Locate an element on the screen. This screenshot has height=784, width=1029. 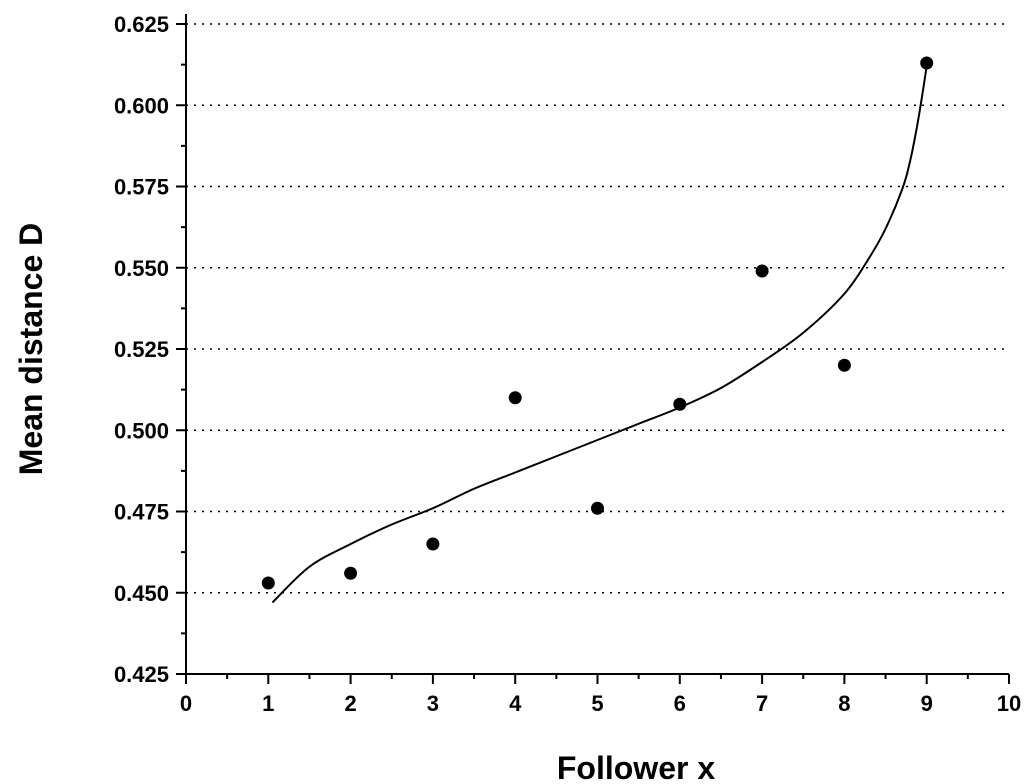
x-tick-label: 4 is located at coordinates (515, 703).